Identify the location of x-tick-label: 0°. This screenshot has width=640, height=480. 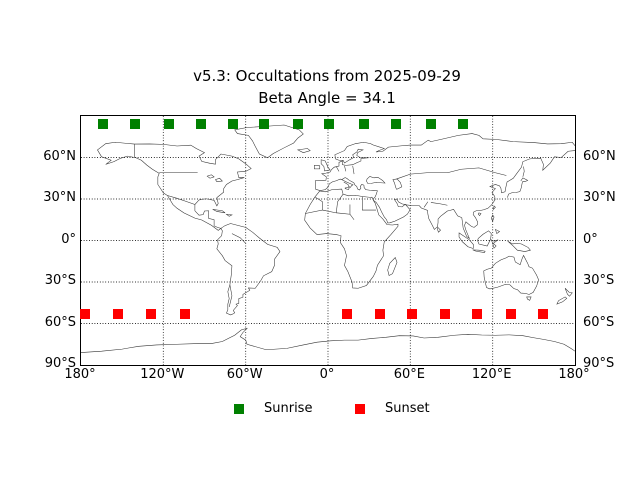
(327, 374).